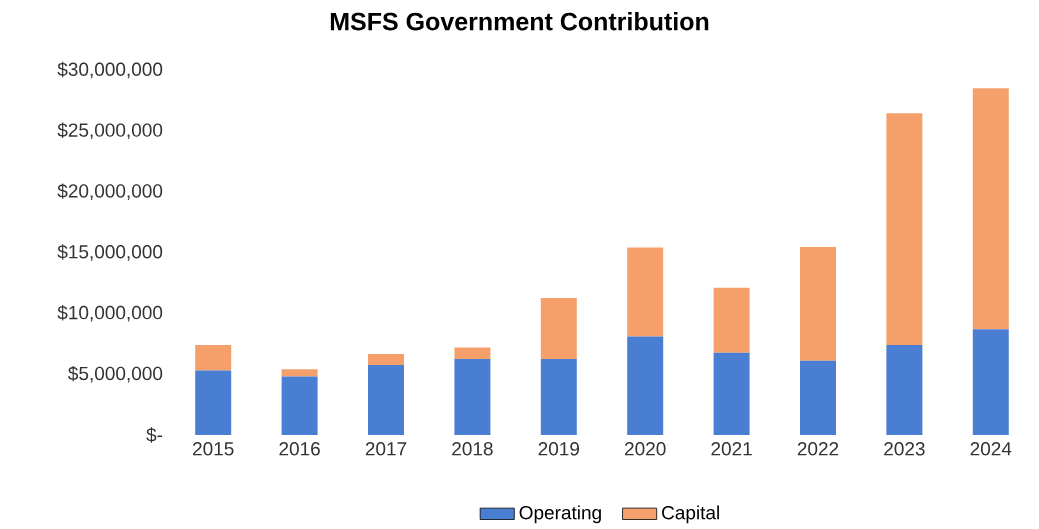 This screenshot has height=529, width=1039. Describe the element at coordinates (731, 449) in the screenshot. I see `x-tick-label: 2021` at that location.